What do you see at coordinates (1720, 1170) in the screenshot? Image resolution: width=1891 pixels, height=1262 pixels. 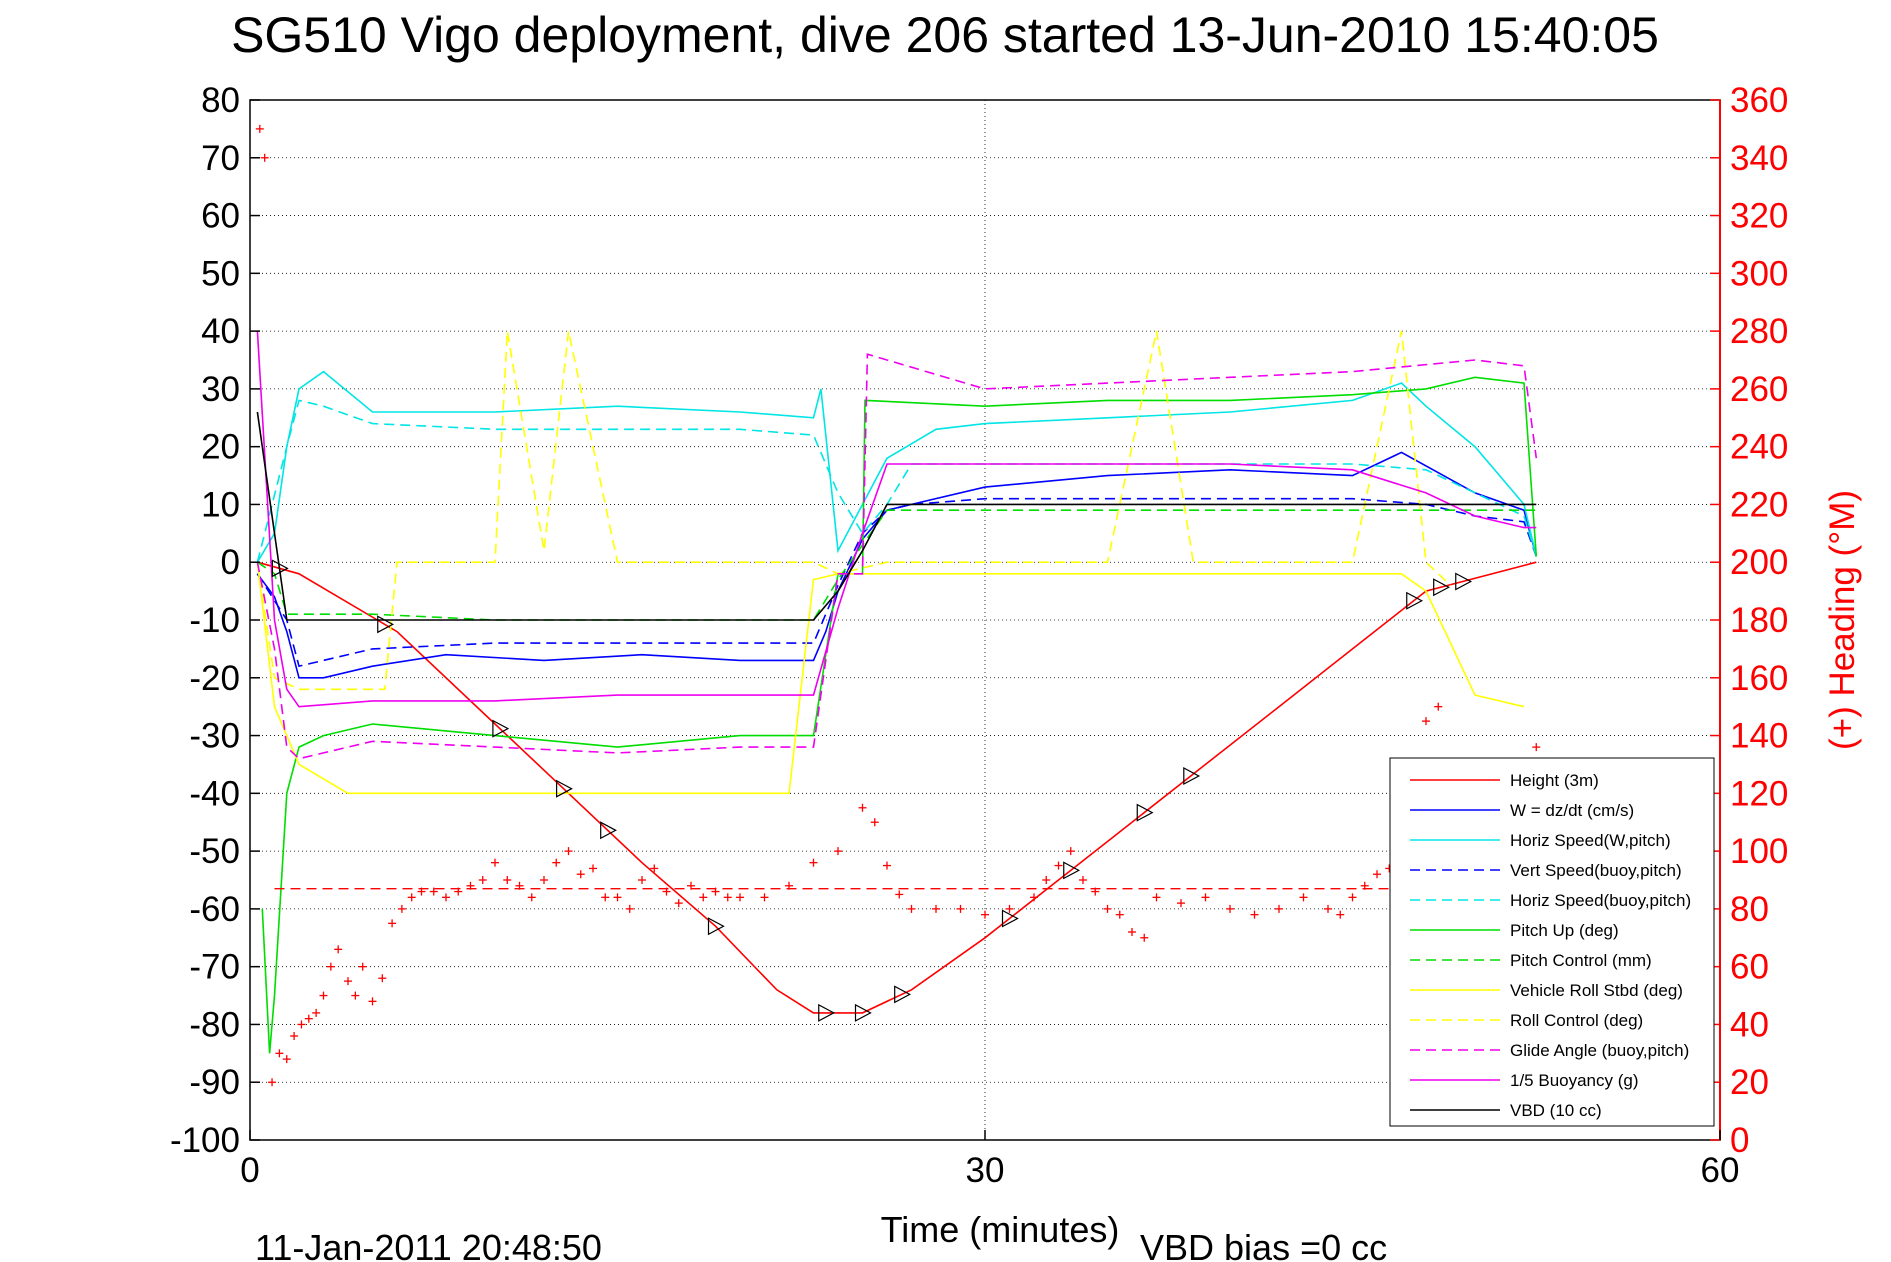 I see `x-tick-label: 60` at bounding box center [1720, 1170].